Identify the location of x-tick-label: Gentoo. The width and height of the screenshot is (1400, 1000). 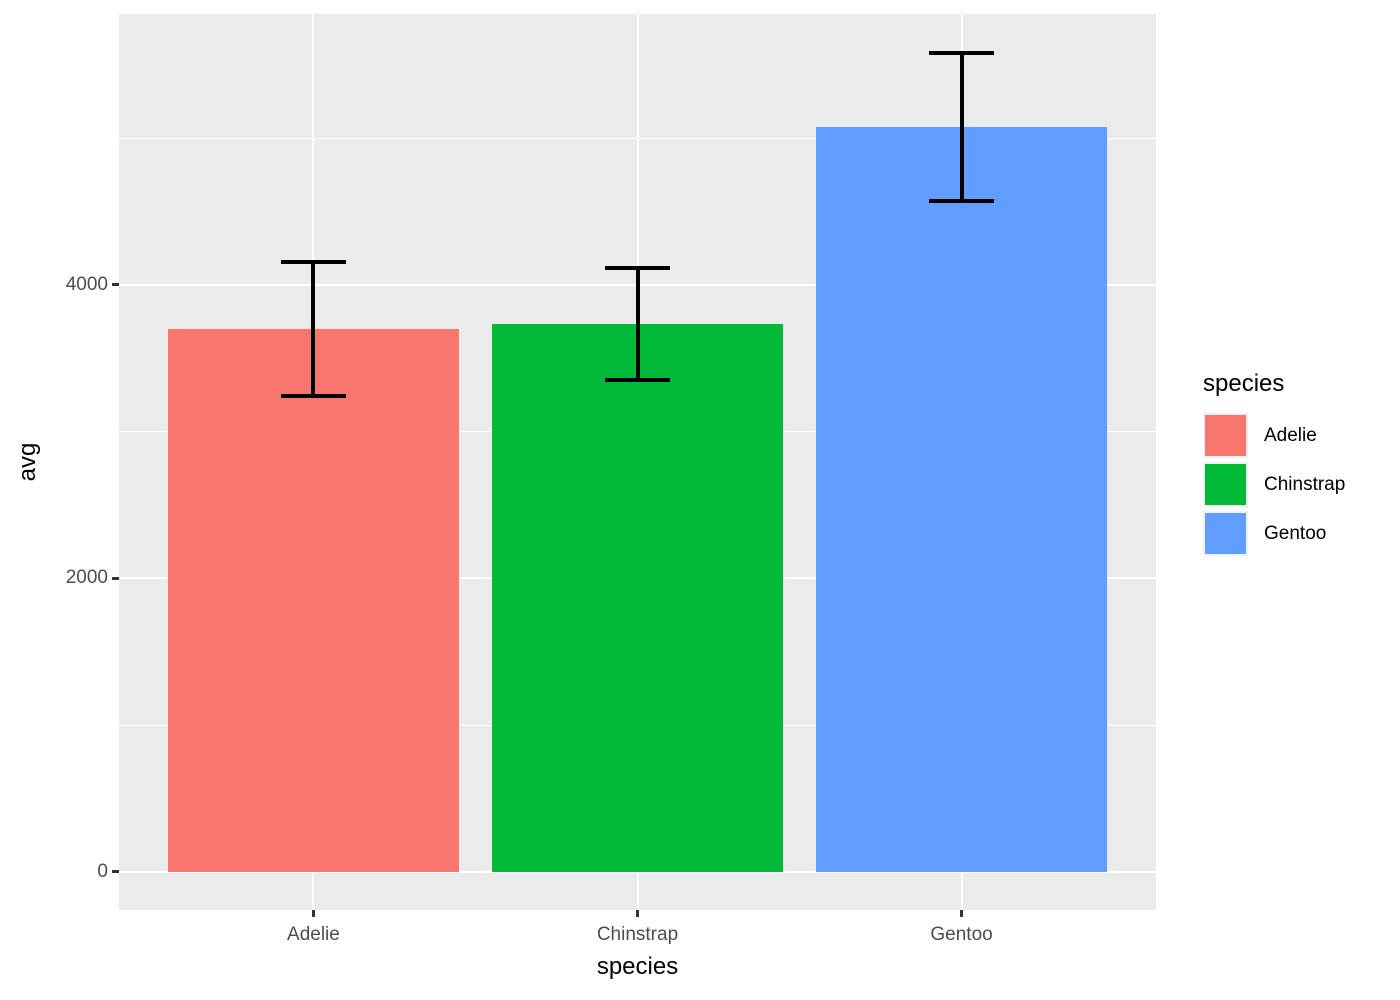
(961, 934).